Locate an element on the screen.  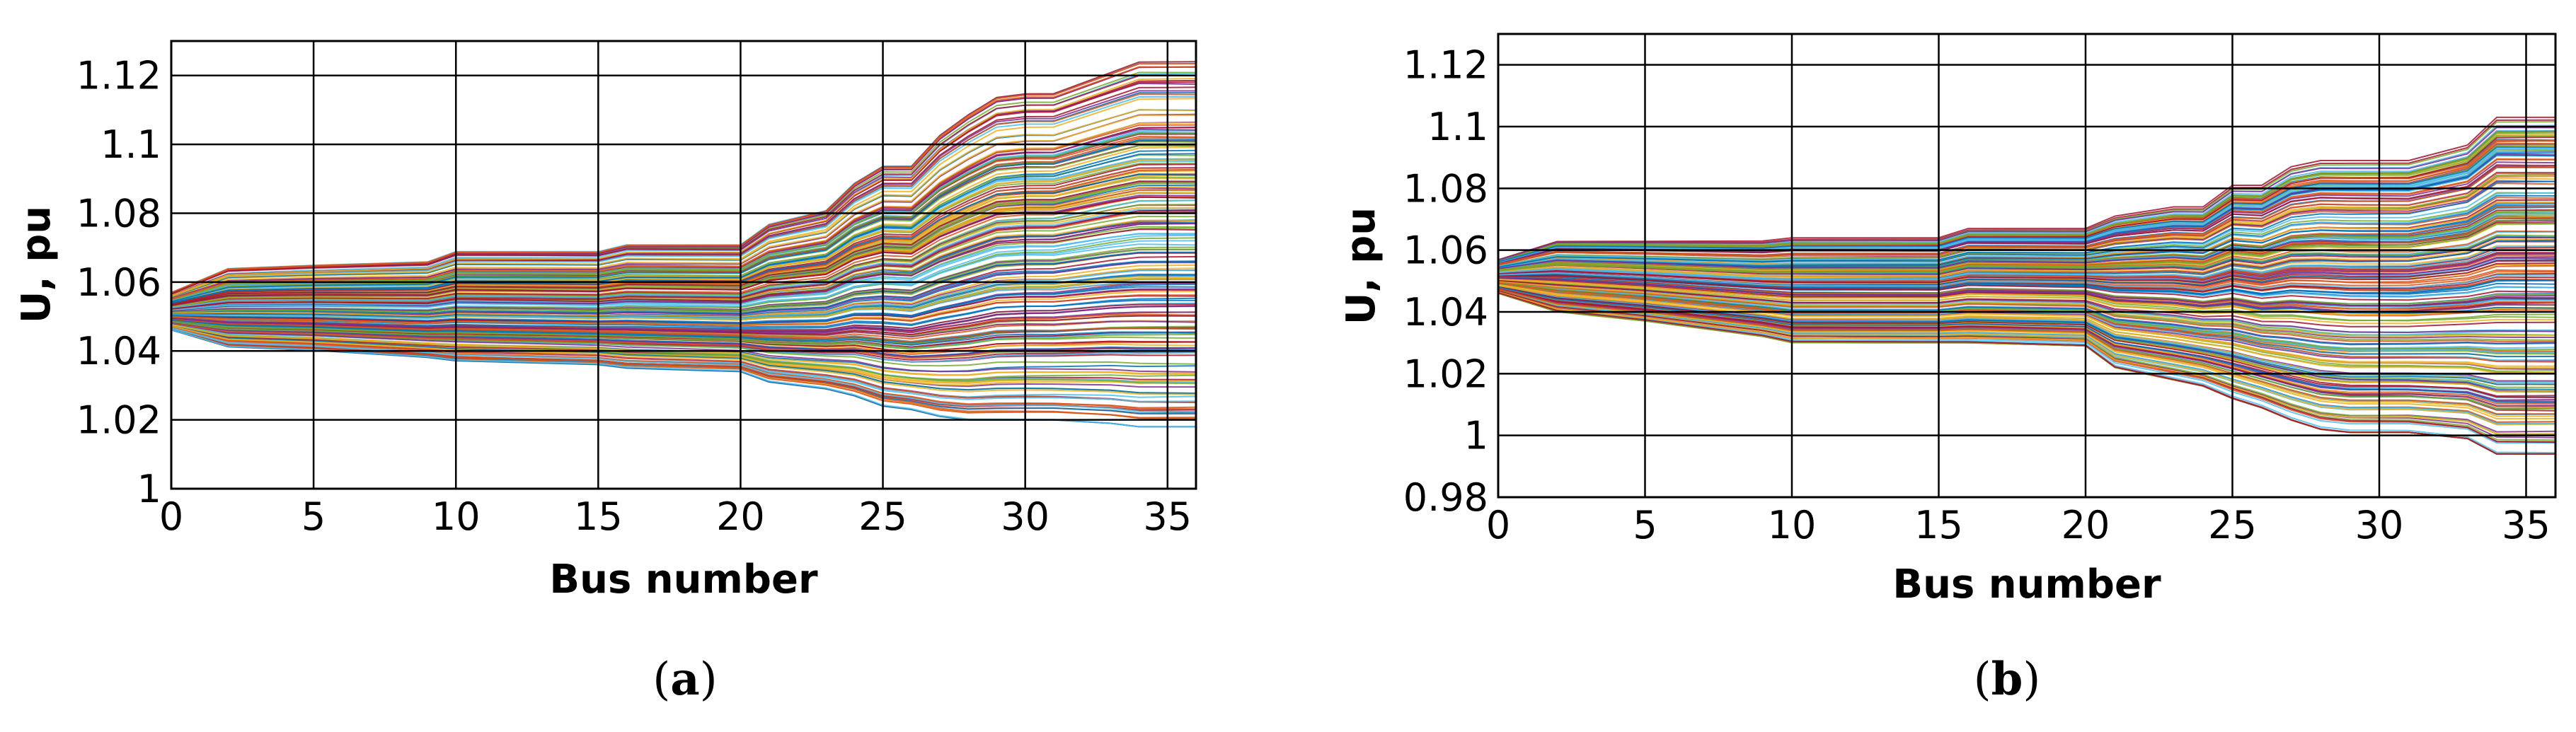
y-axis-ticks: 0.98 1 1.02 1.04 1.06 1.08 1.1 1.12 is located at coordinates (1445, 281).